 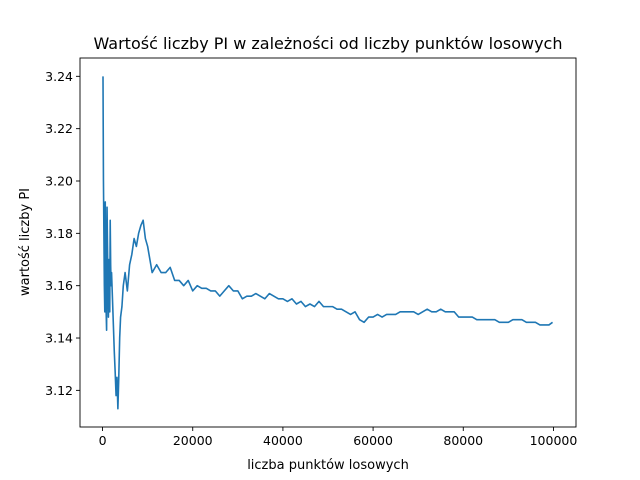 What do you see at coordinates (59, 285) in the screenshot?
I see `y-tick-label: 3.16` at bounding box center [59, 285].